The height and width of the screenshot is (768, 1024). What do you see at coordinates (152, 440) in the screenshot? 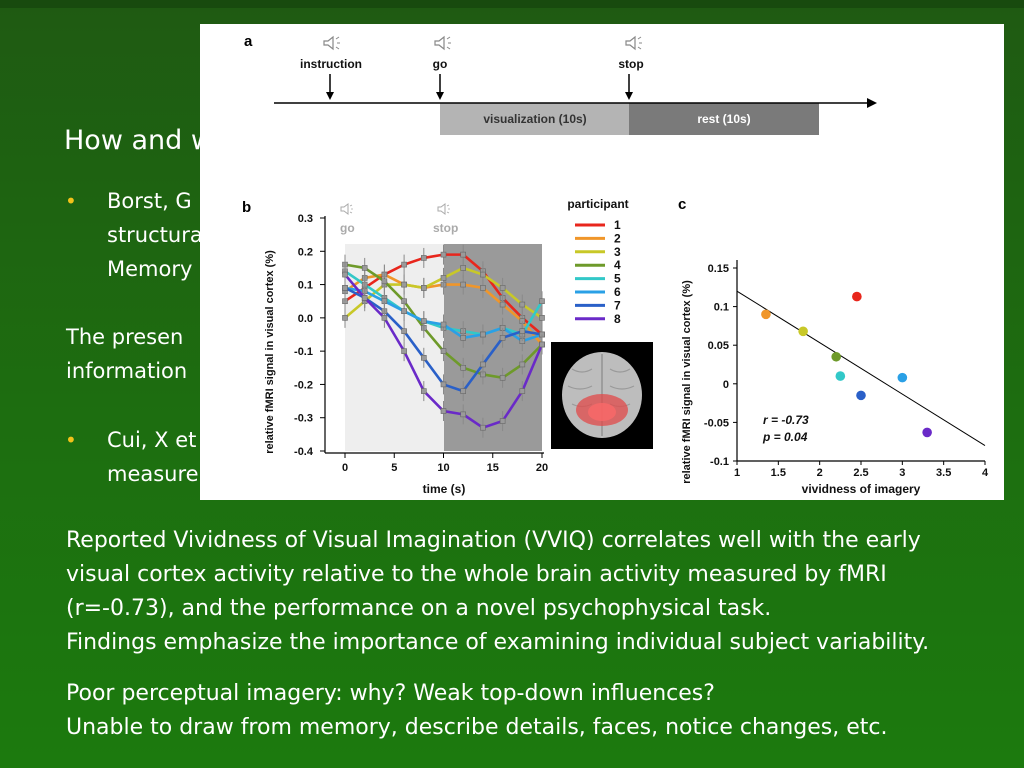
I see `bullet-line: Cui, X et` at bounding box center [152, 440].